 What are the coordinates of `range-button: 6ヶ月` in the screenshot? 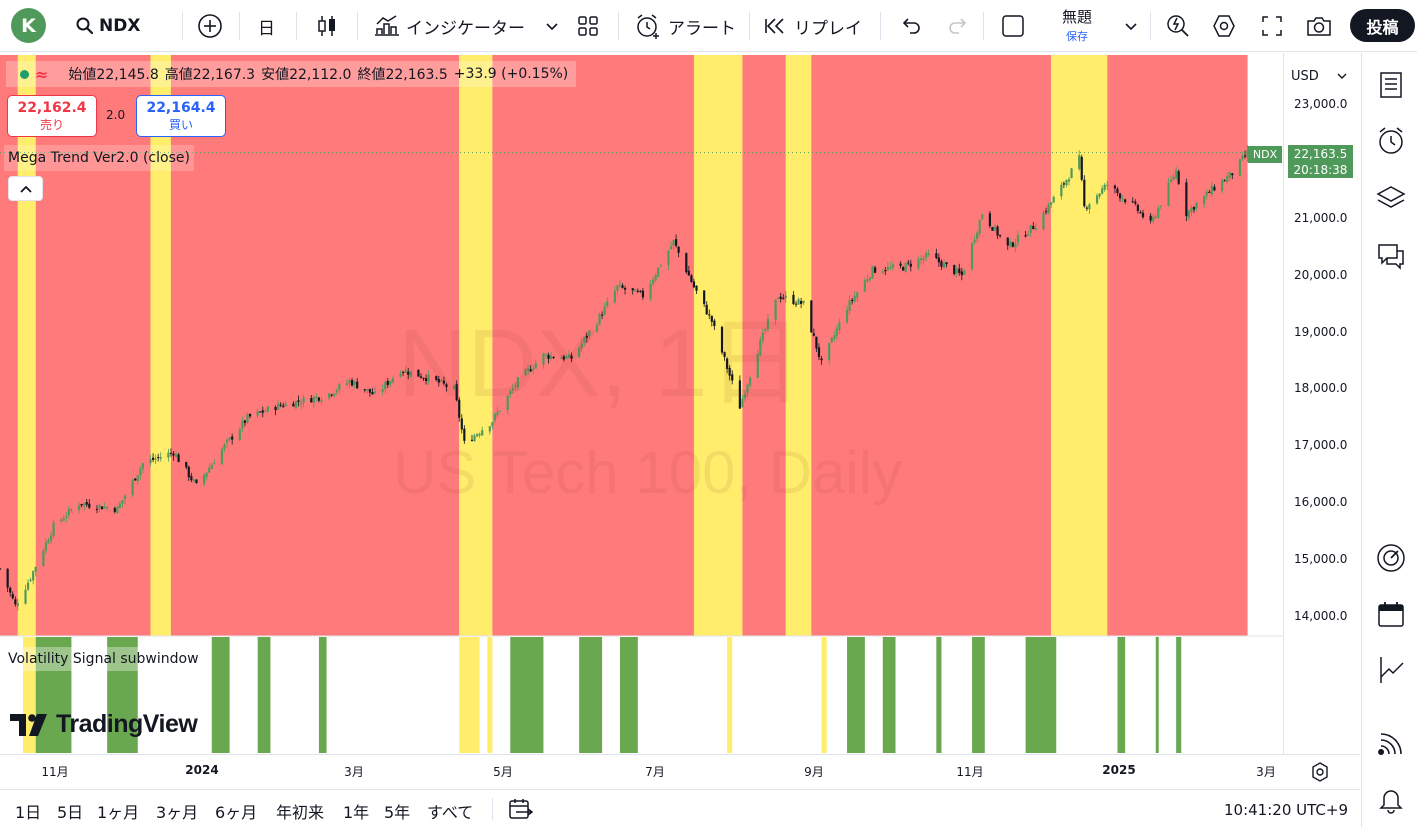 It's located at (236, 812).